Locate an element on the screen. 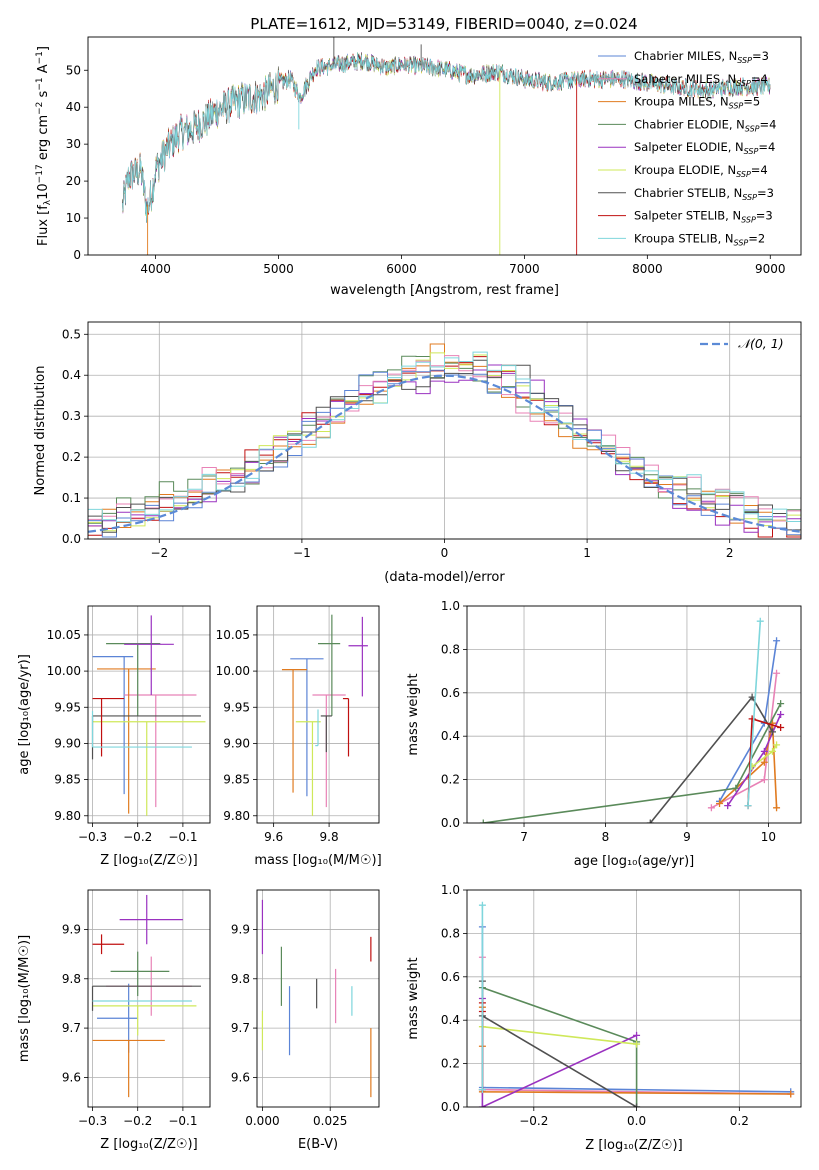 The height and width of the screenshot is (1170, 819). weight-line-kroupa-stelib is located at coordinates (754, 713).